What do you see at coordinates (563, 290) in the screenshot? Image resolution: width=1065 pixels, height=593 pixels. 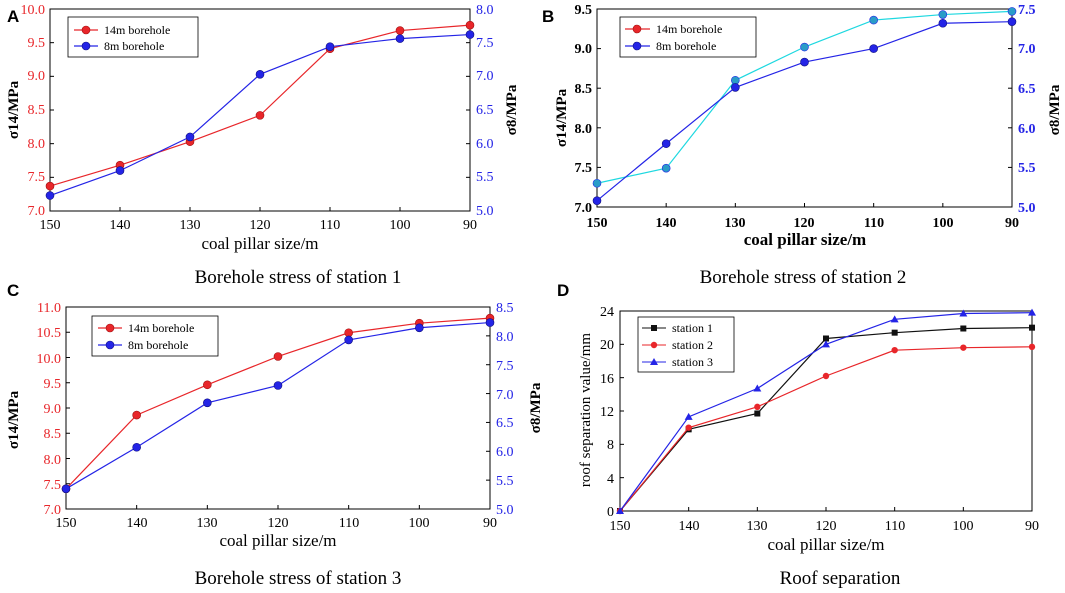 I see `panel-letter: D` at bounding box center [563, 290].